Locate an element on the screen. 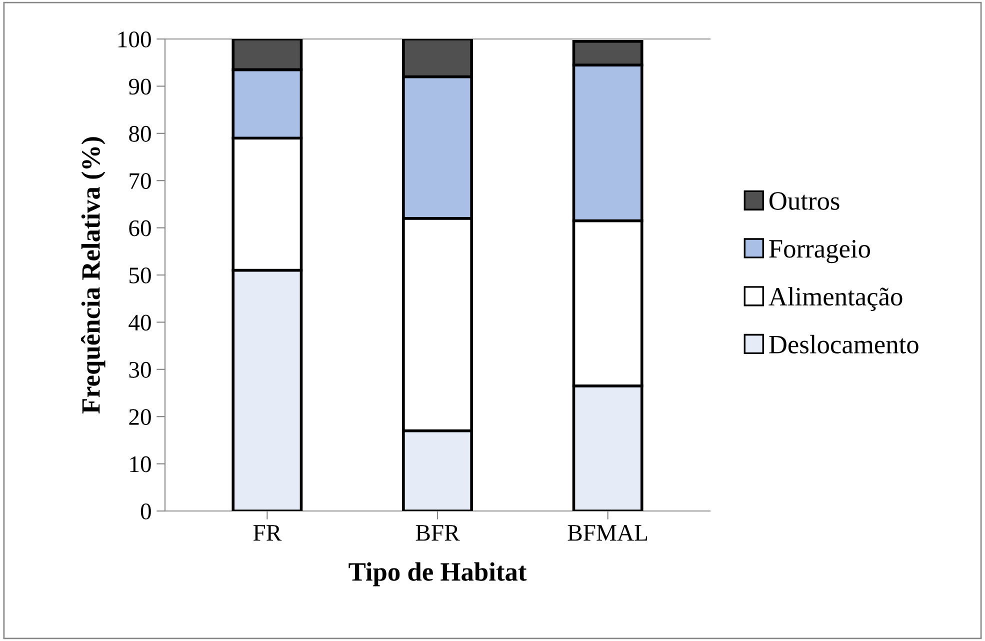 The width and height of the screenshot is (985, 641). y-tick-label: 80 is located at coordinates (140, 134).